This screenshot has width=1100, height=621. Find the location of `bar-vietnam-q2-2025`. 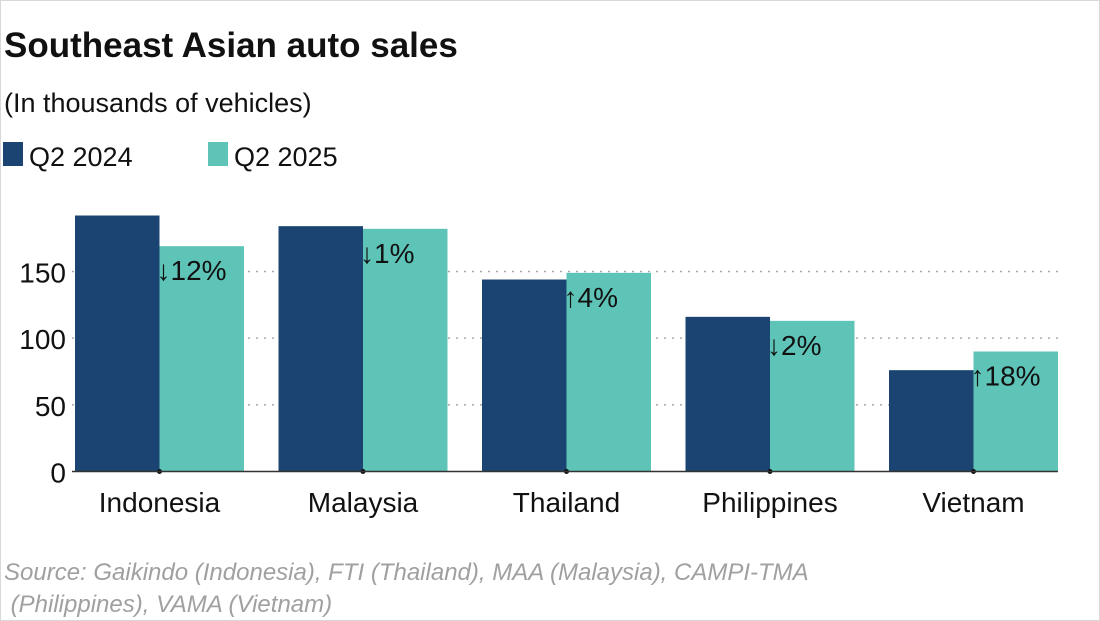

bar-vietnam-q2-2025 is located at coordinates (1015, 411).